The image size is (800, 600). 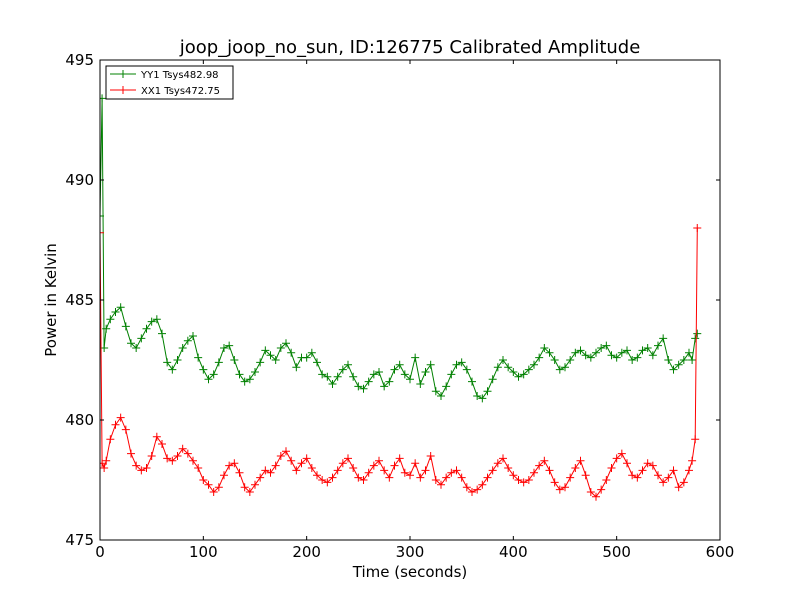 What do you see at coordinates (179, 75) in the screenshot?
I see `legend-label: YY1 Tsys482.98` at bounding box center [179, 75].